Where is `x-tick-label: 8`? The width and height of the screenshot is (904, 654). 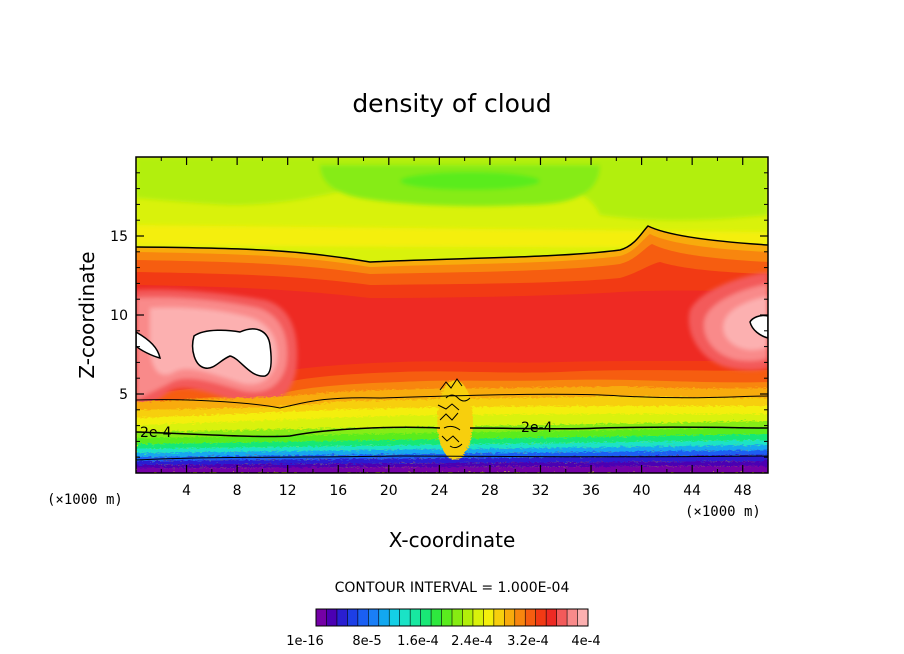 x-tick-label: 8 is located at coordinates (237, 491).